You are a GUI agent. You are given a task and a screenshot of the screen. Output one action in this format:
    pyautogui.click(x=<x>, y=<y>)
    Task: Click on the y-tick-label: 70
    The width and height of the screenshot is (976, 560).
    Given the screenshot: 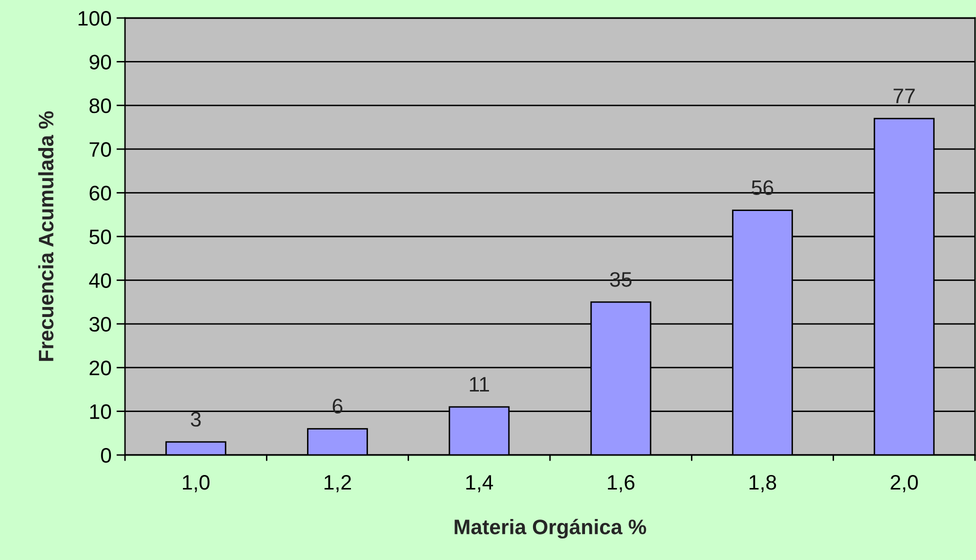 What is the action you would take?
    pyautogui.click(x=100, y=149)
    